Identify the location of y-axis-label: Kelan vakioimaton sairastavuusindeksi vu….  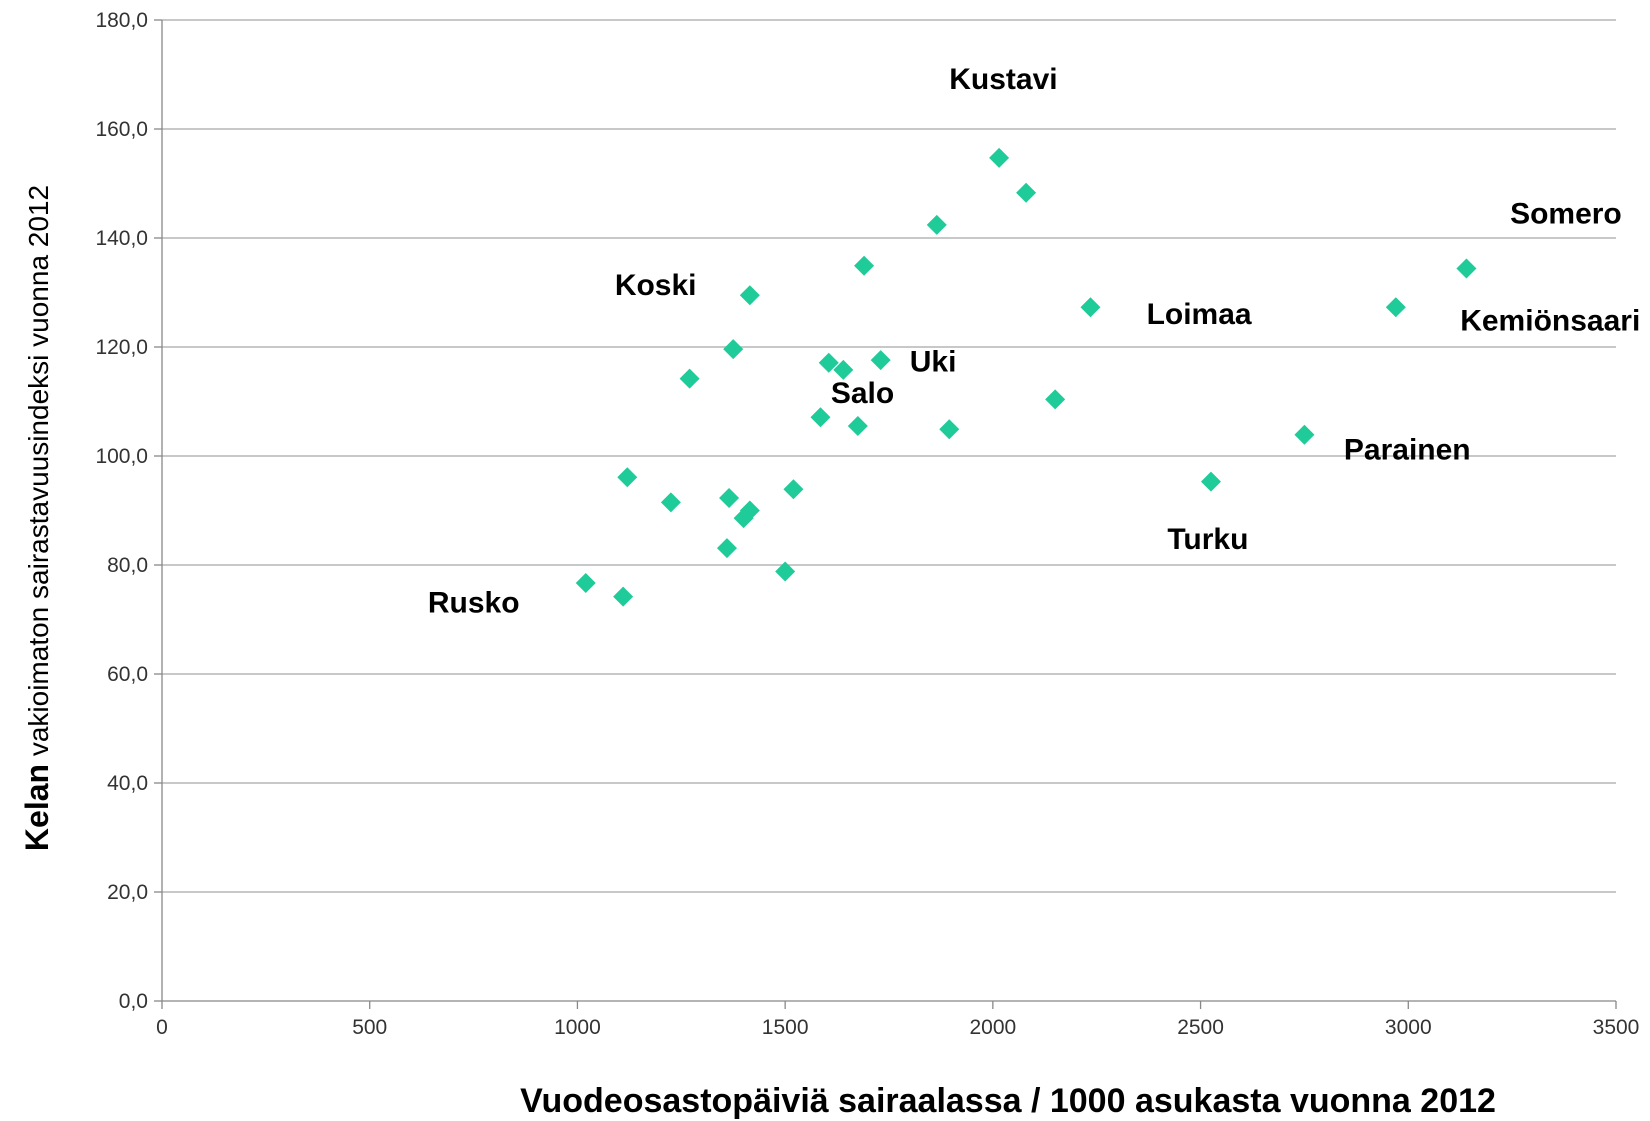
(37, 518).